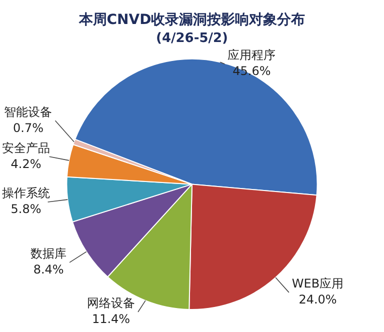 The image size is (384, 332). What do you see at coordinates (317, 299) in the screenshot?
I see `data-label: 24.0%` at bounding box center [317, 299].